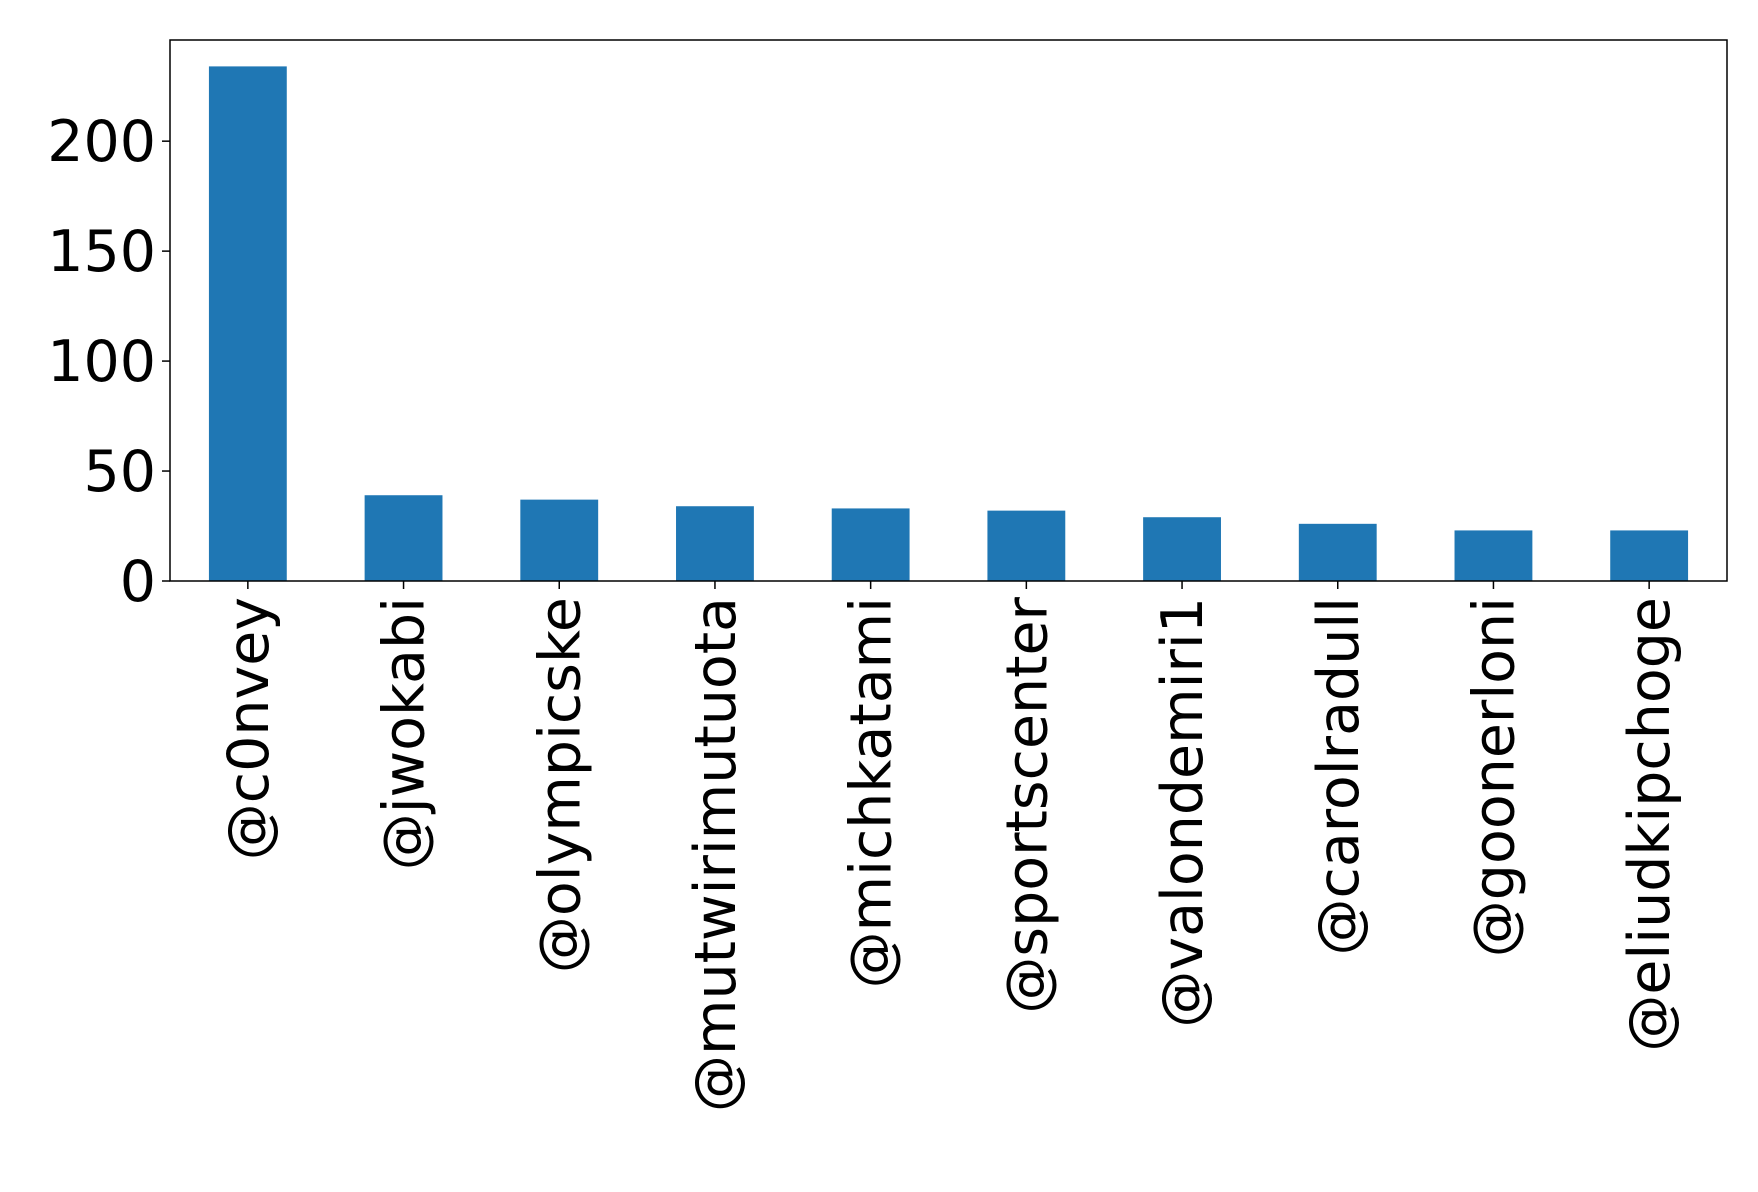 The image size is (1758, 1192). I want to click on x-tick-label-3: @mutwirimutuota, so click(716, 854).